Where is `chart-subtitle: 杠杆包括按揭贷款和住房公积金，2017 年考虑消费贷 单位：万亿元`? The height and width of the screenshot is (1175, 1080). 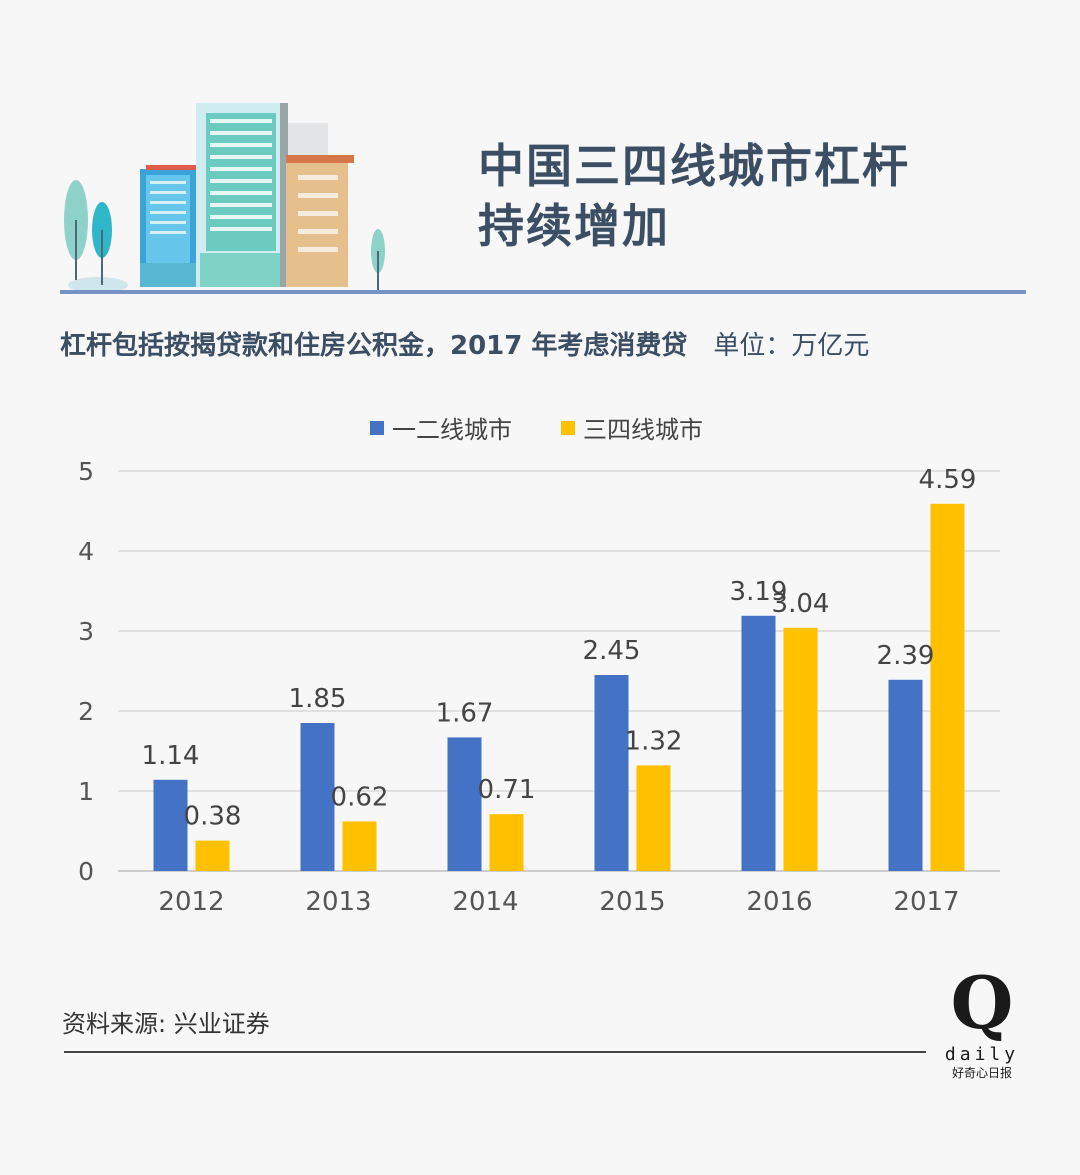 chart-subtitle: 杠杆包括按揭贷款和住房公积金，2017 年考虑消费贷 单位：万亿元 is located at coordinates (464, 346).